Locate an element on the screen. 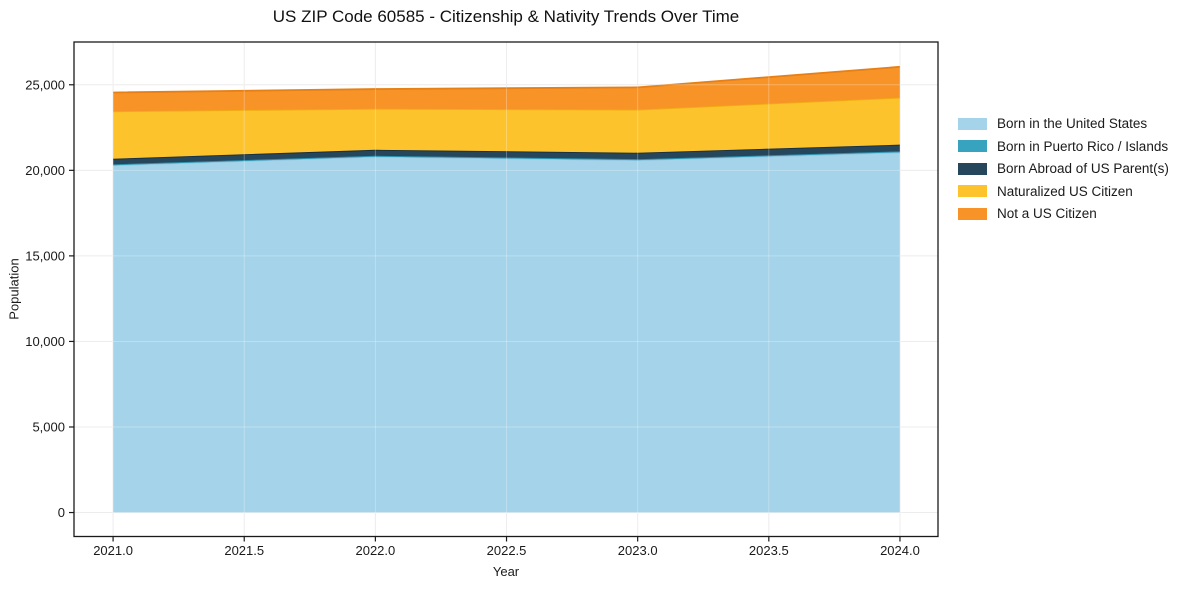  x-tick-label: 2022.5 is located at coordinates (507, 550).